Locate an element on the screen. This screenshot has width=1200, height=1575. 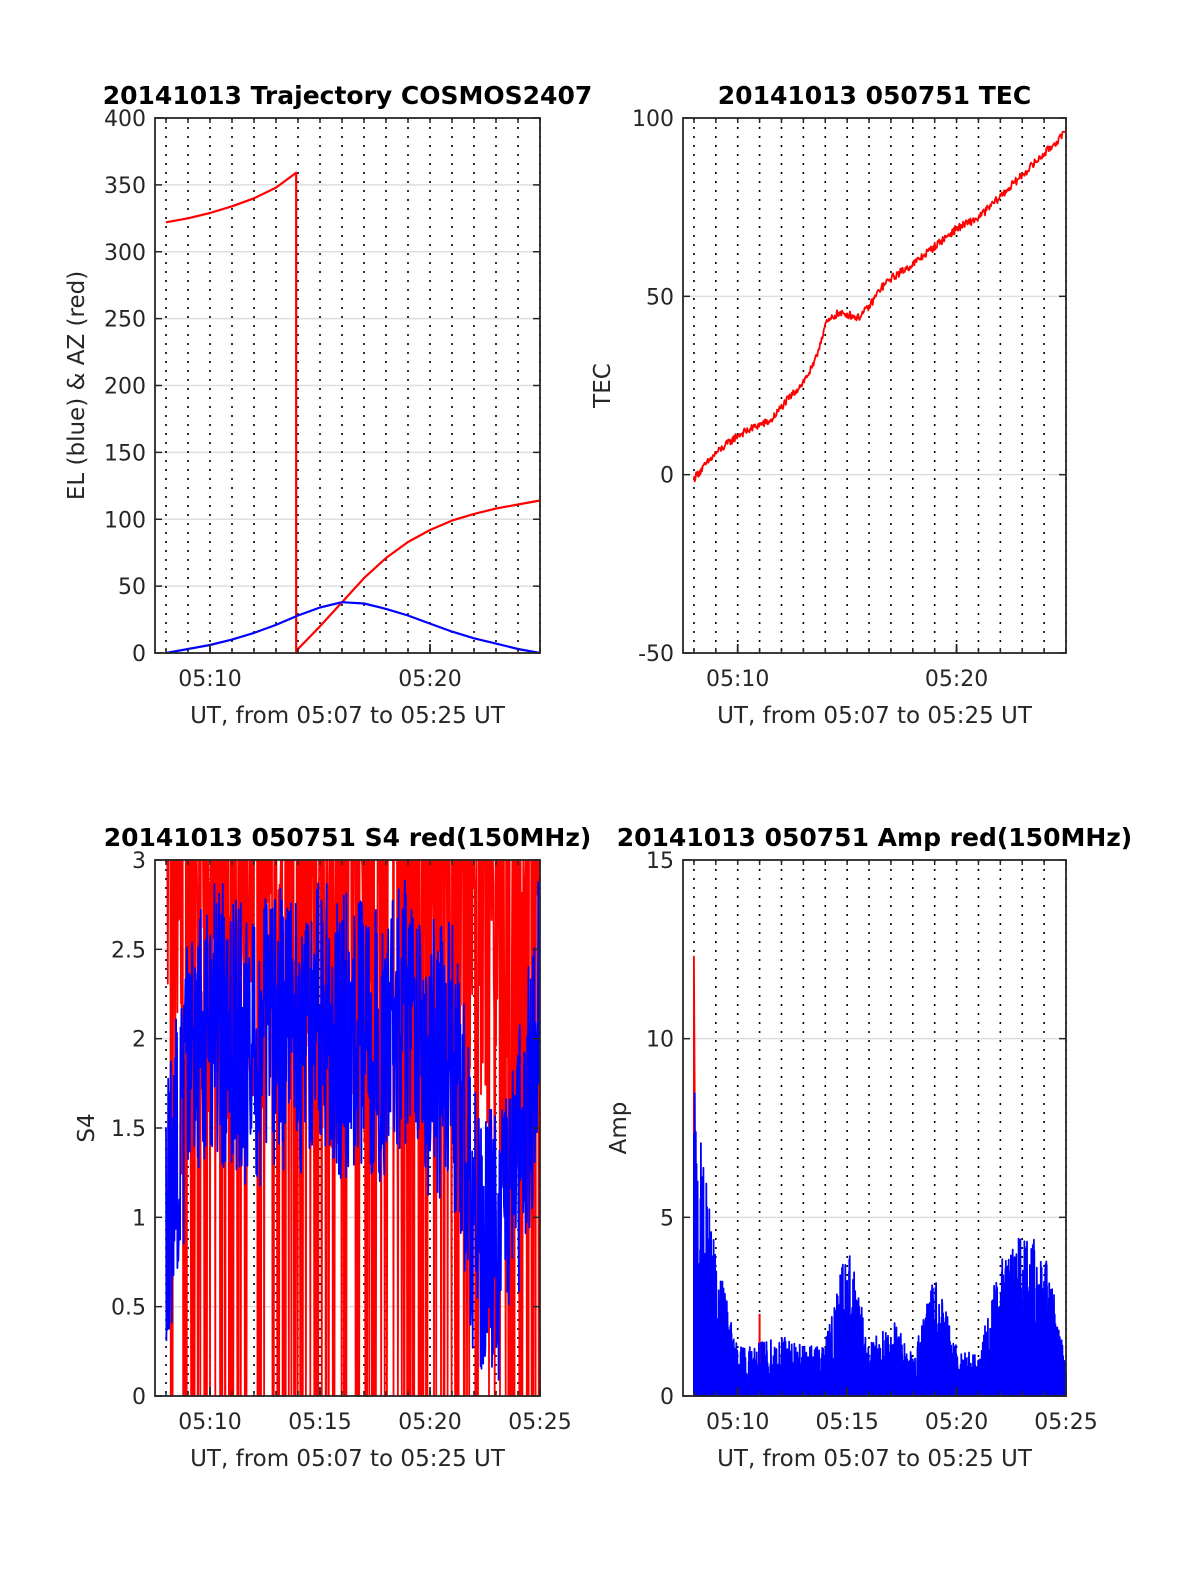
y-tick-label: 3 is located at coordinates (139, 861).